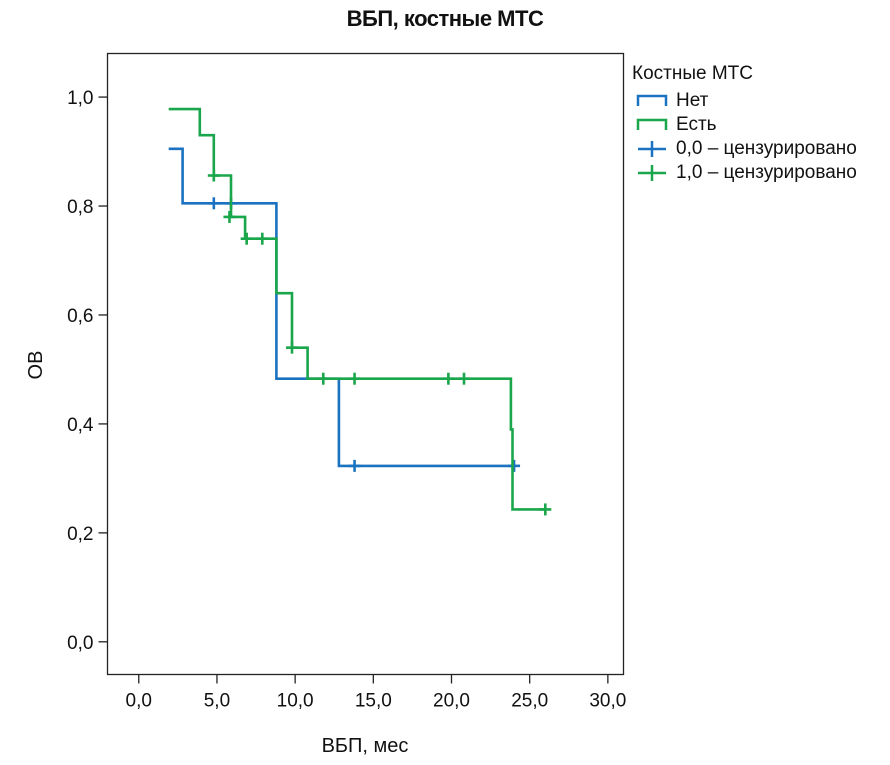 This screenshot has height=765, width=890. Describe the element at coordinates (652, 100) in the screenshot. I see `legend-swatch-net` at that location.